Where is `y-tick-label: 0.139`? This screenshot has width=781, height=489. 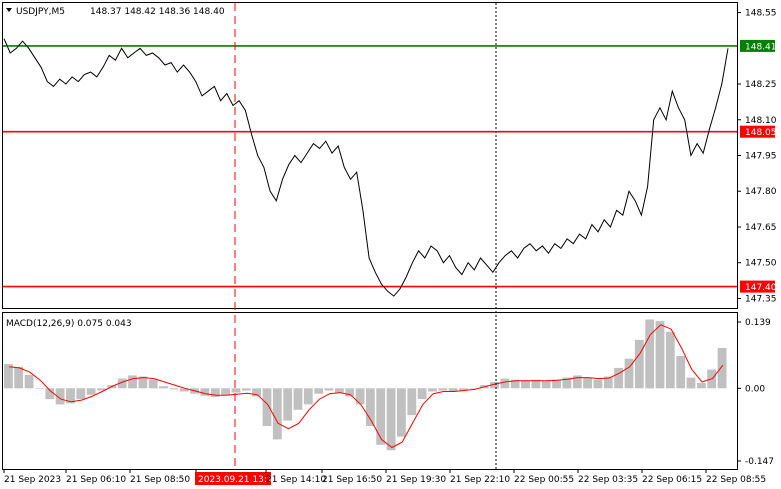 y-tick-label: 0.139 is located at coordinates (758, 323).